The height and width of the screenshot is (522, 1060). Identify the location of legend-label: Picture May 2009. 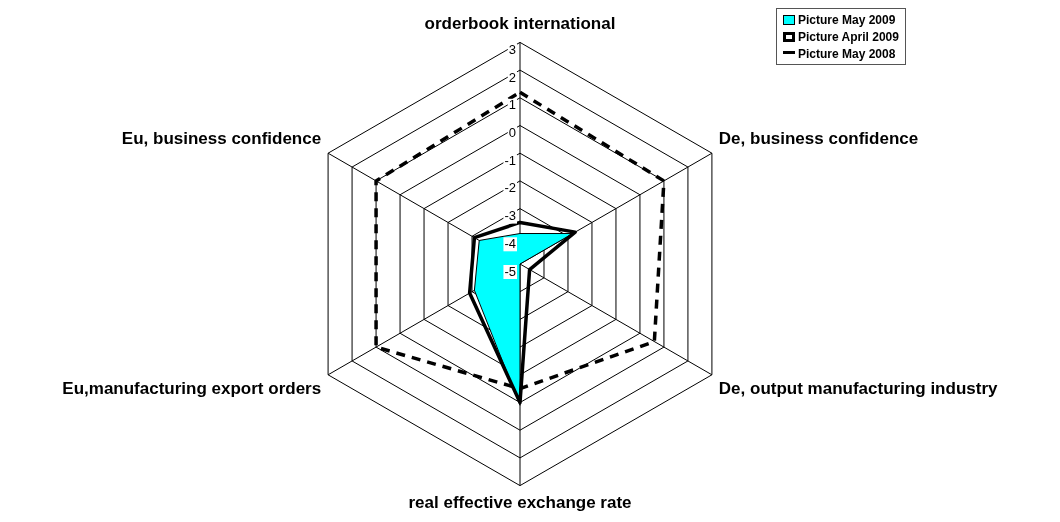
(847, 19).